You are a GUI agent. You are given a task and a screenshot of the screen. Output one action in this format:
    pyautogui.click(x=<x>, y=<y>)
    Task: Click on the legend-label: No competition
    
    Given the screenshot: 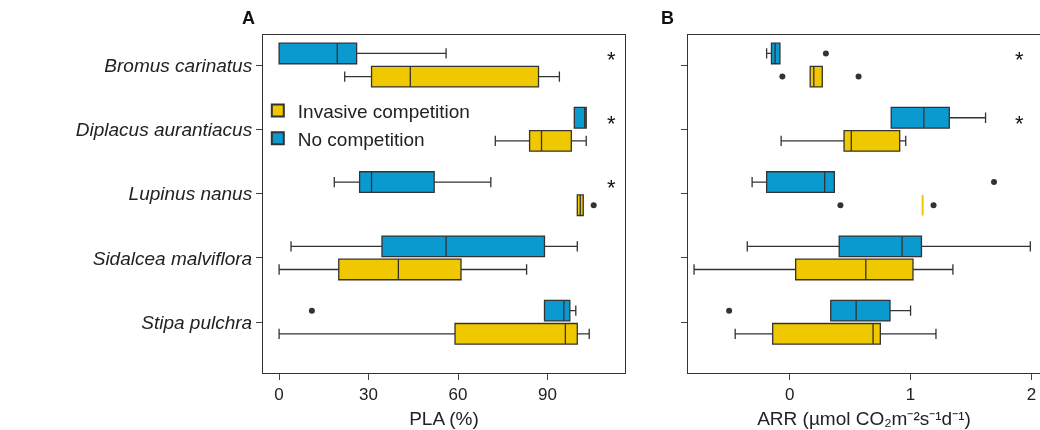 What is the action you would take?
    pyautogui.click(x=361, y=139)
    